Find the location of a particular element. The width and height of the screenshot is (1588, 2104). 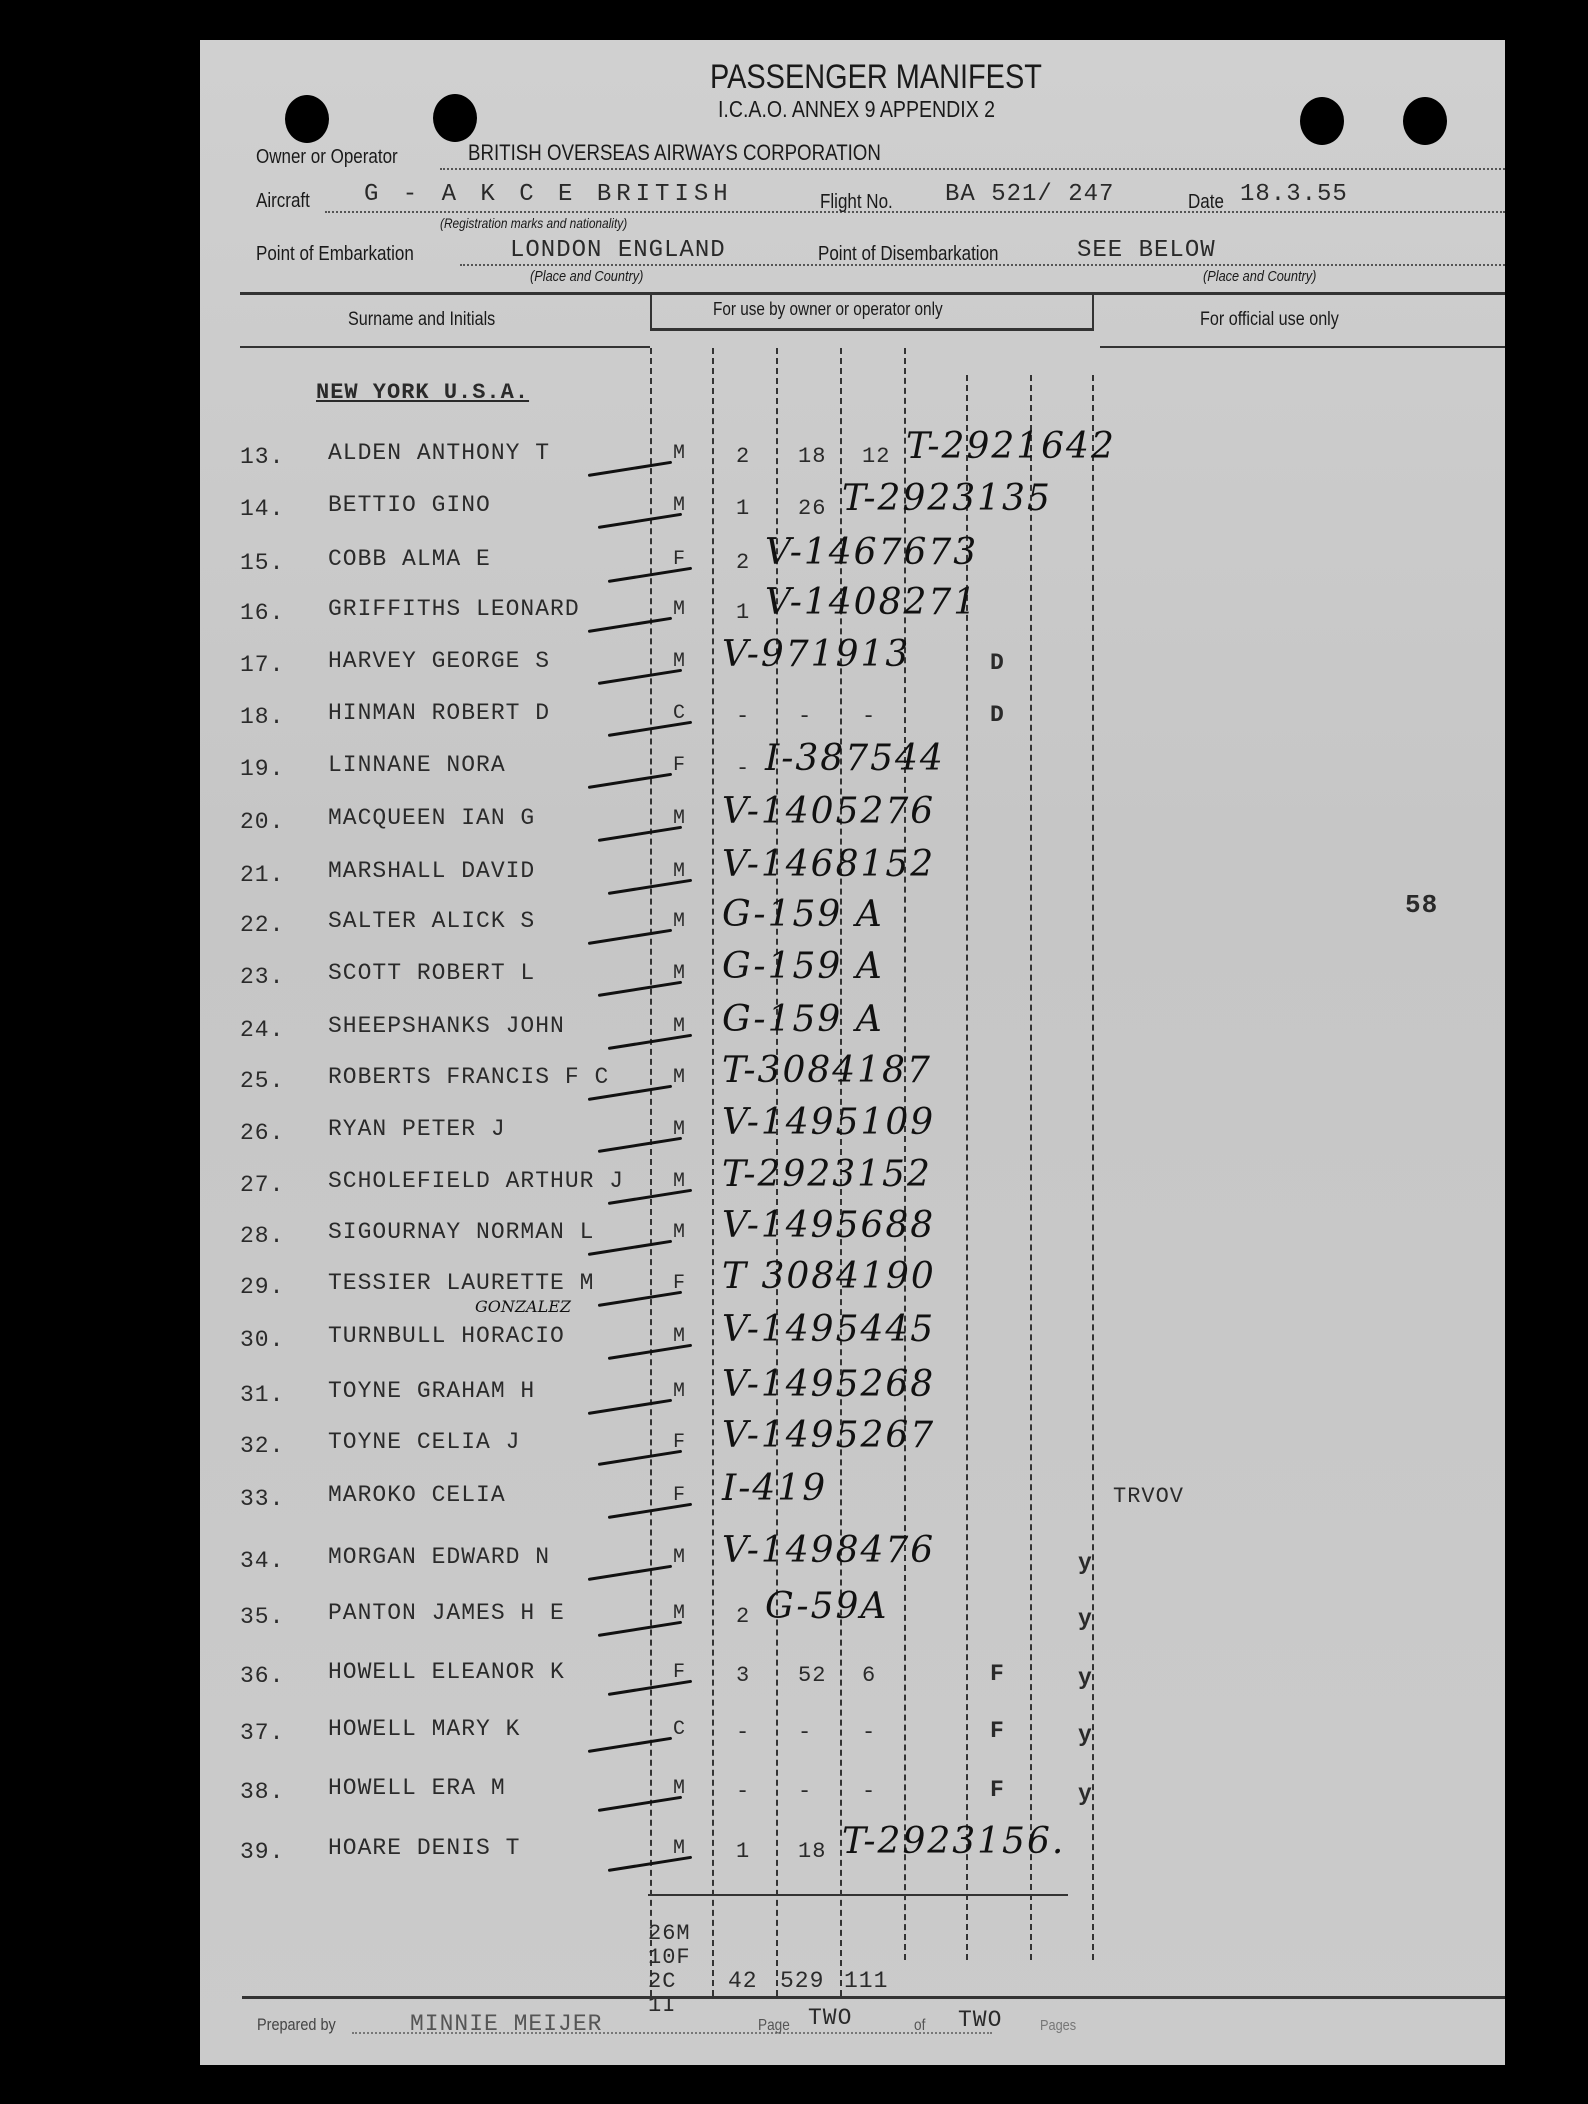

handwritten-passport-number: G-59A is located at coordinates (827, 1606).